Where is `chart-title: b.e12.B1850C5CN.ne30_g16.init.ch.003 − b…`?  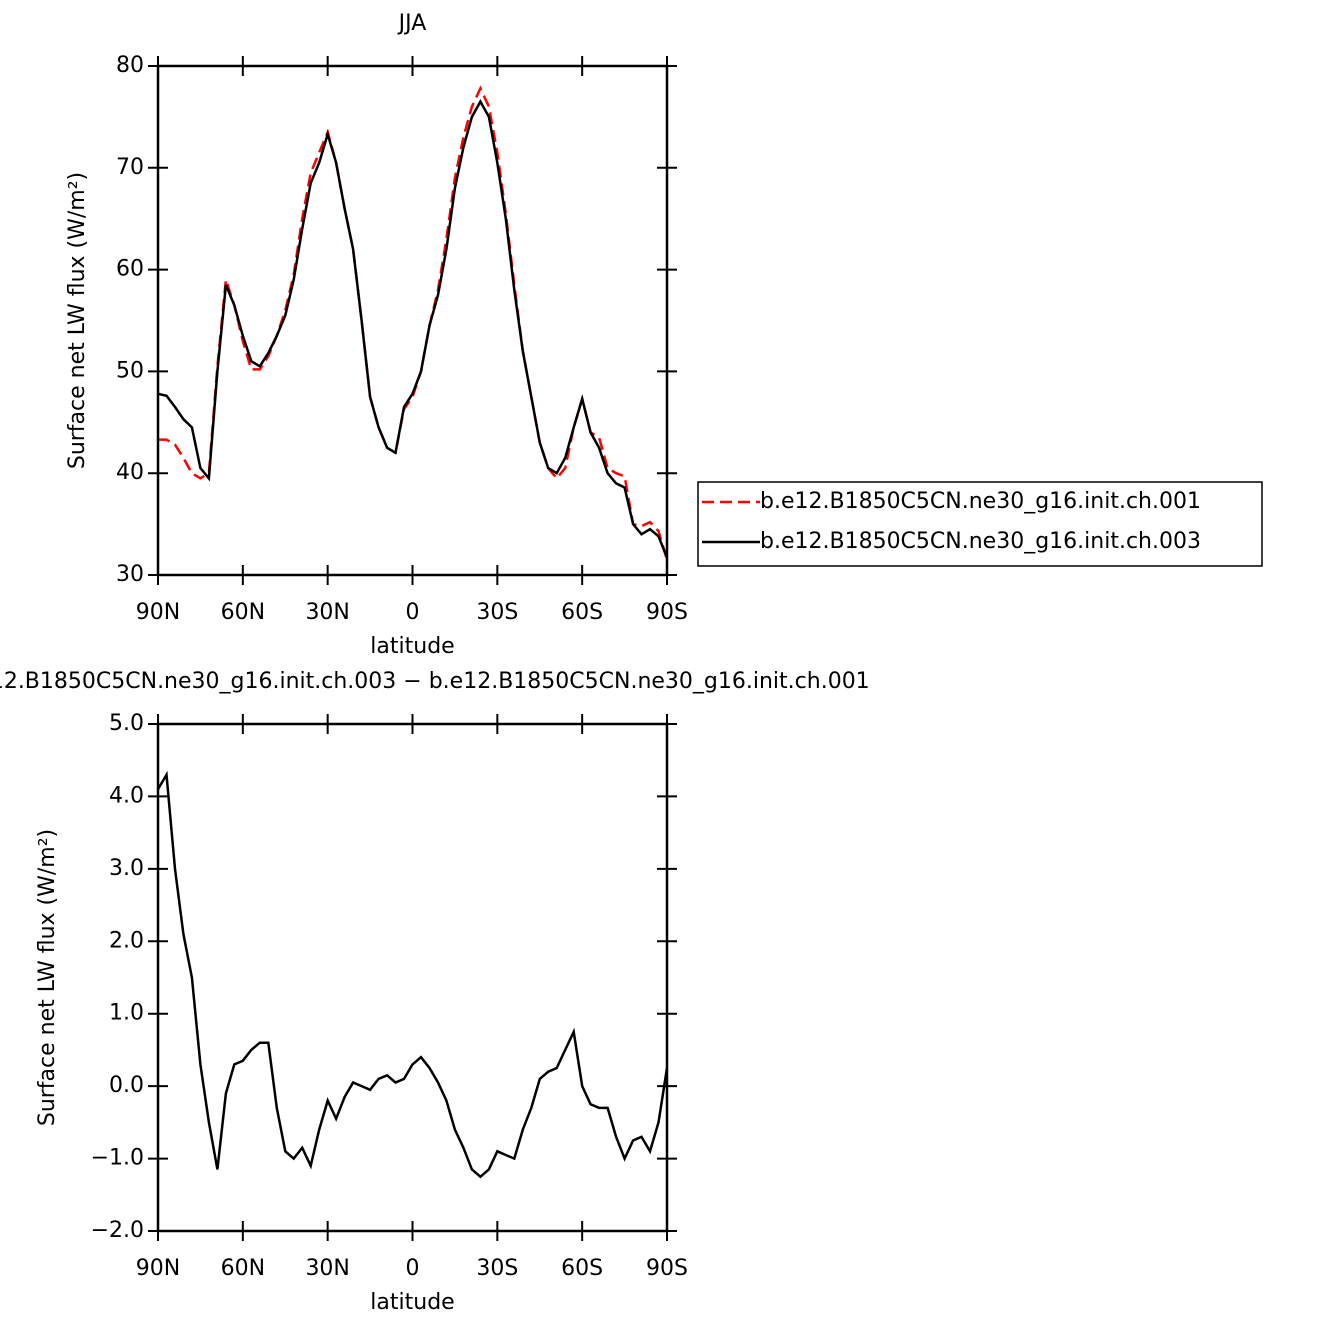
chart-title: b.e12.B1850C5CN.ne30_g16.init.ch.003 − b… is located at coordinates (435, 681).